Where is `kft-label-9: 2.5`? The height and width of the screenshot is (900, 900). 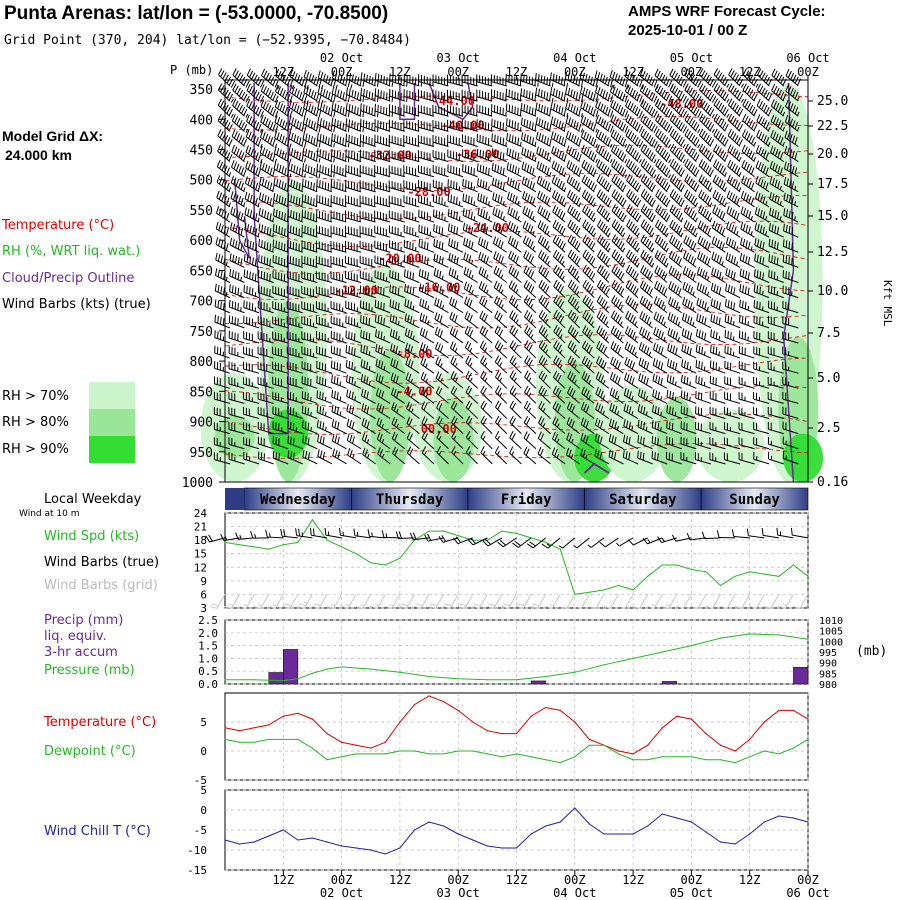 kft-label-9: 2.5 is located at coordinates (828, 428).